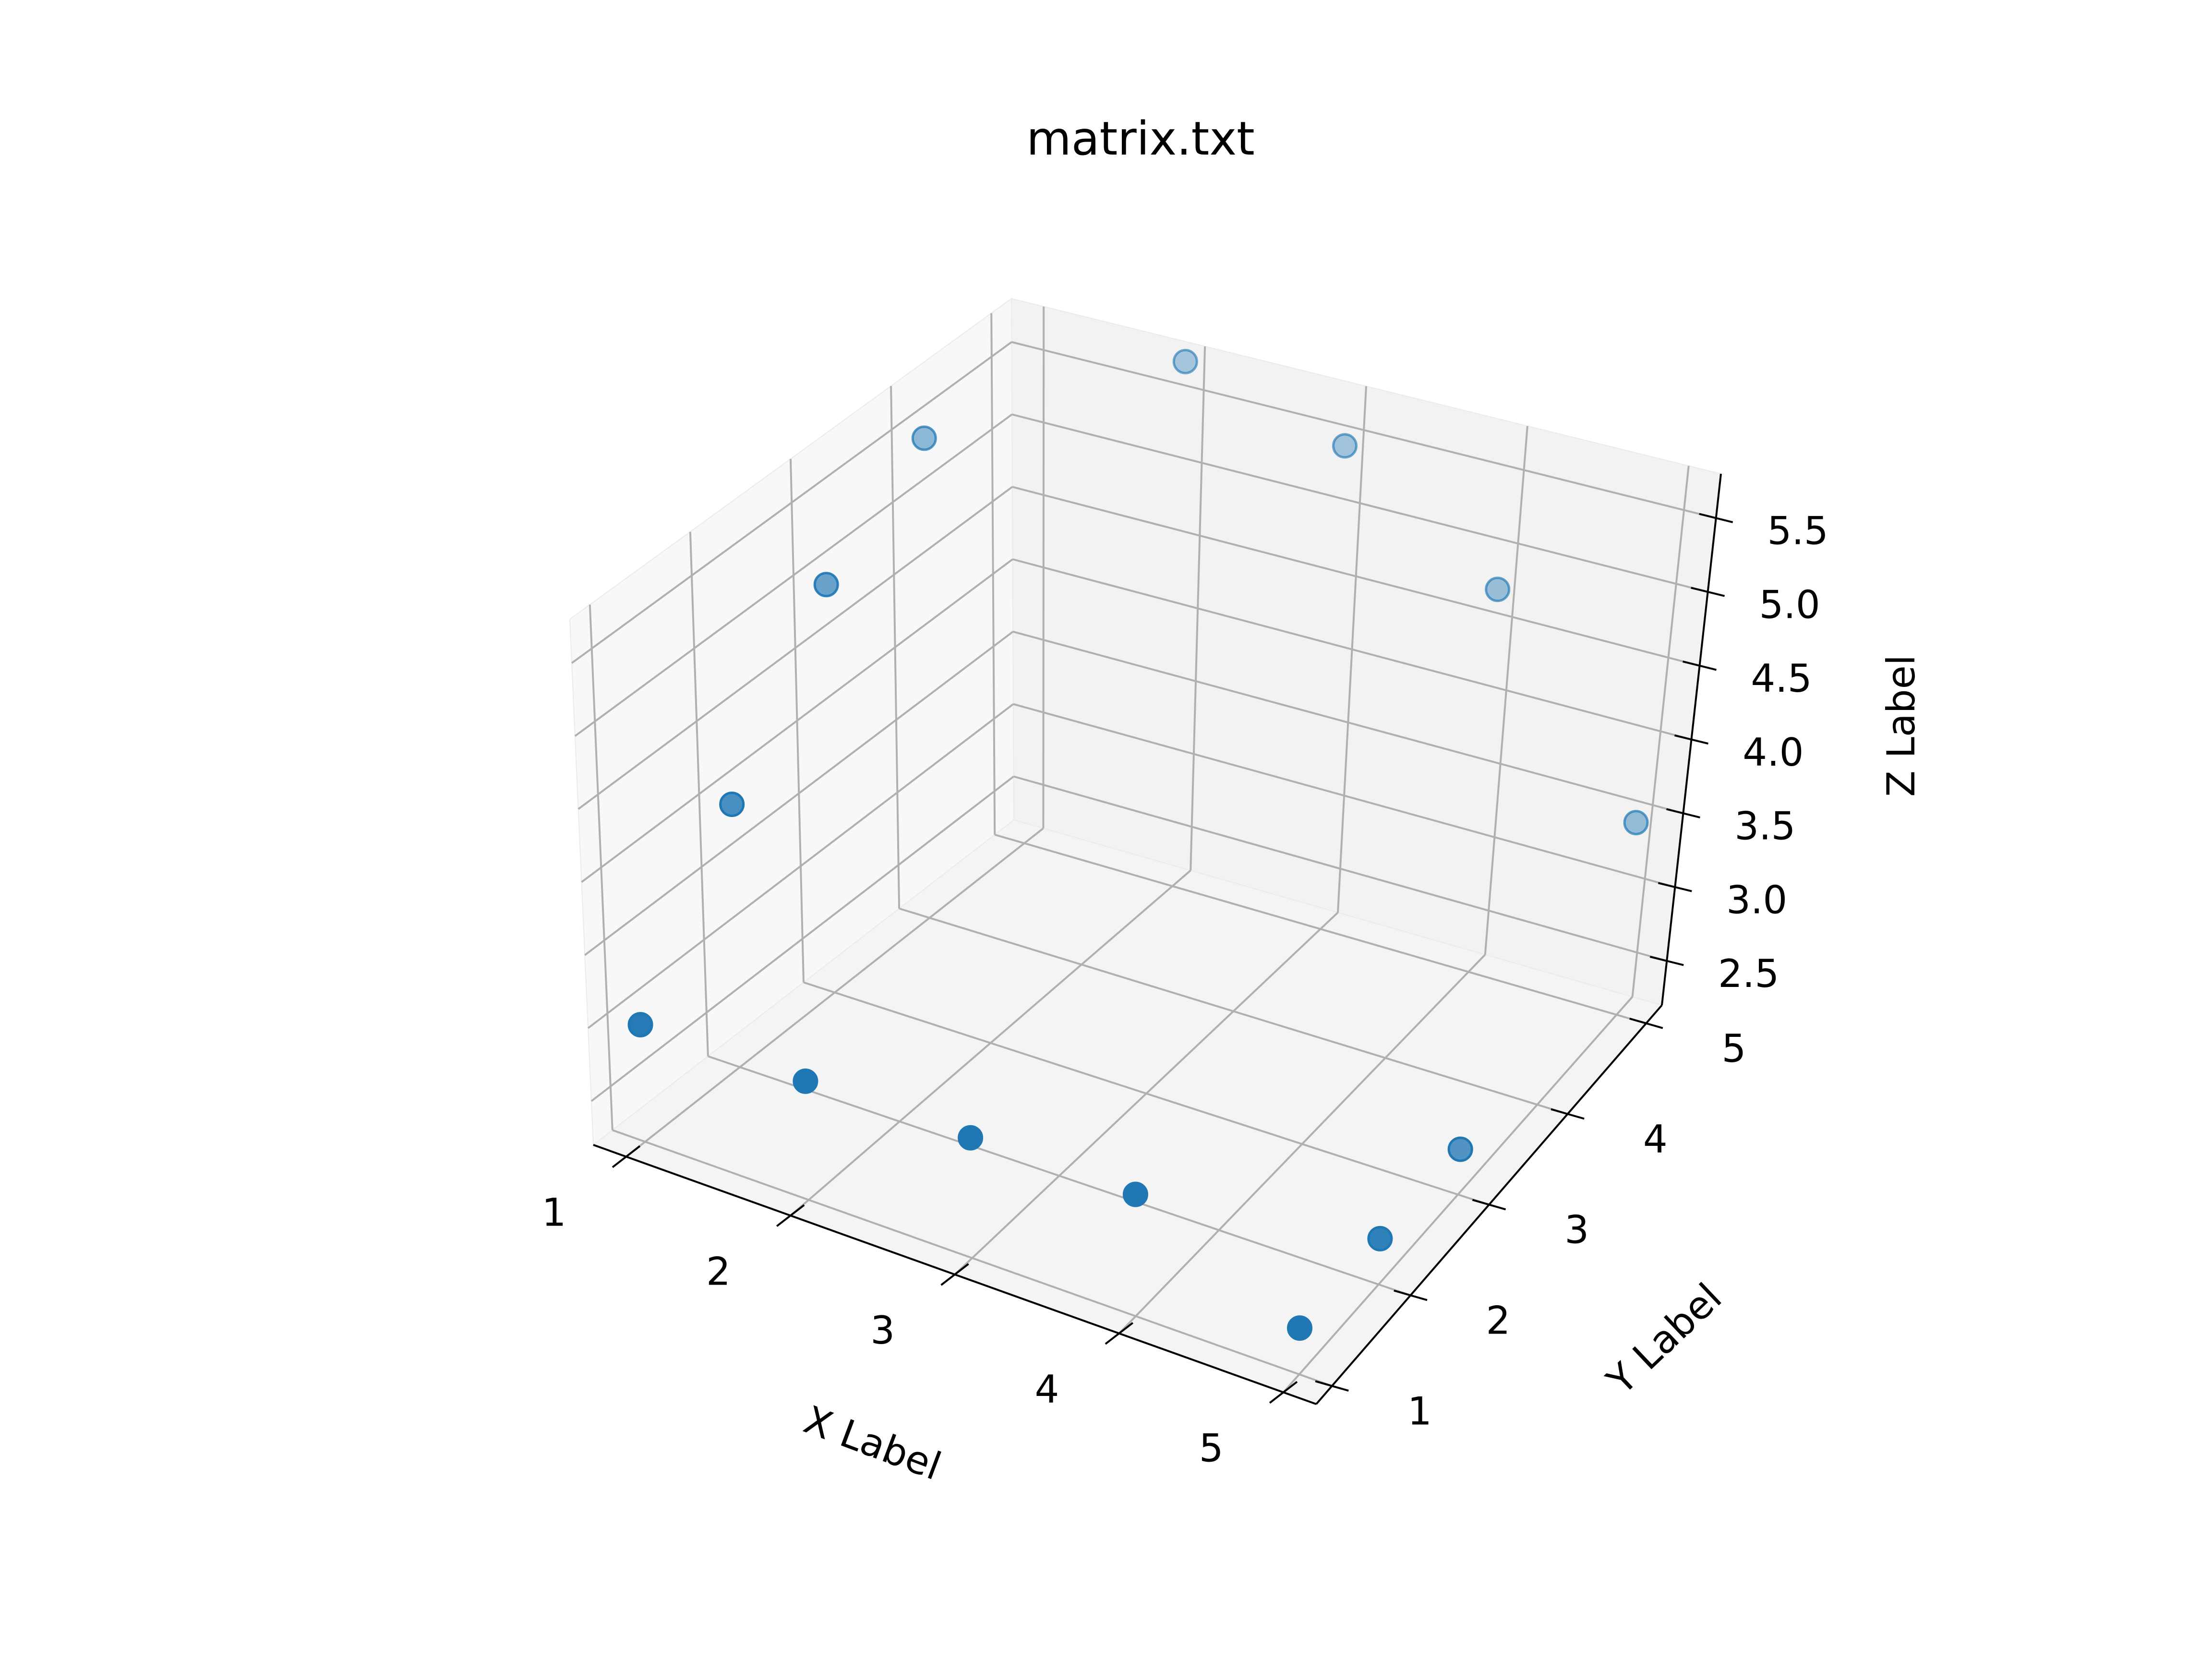 The height and width of the screenshot is (1659, 2212). What do you see at coordinates (1734, 1048) in the screenshot?
I see `y-tick-label: 5` at bounding box center [1734, 1048].